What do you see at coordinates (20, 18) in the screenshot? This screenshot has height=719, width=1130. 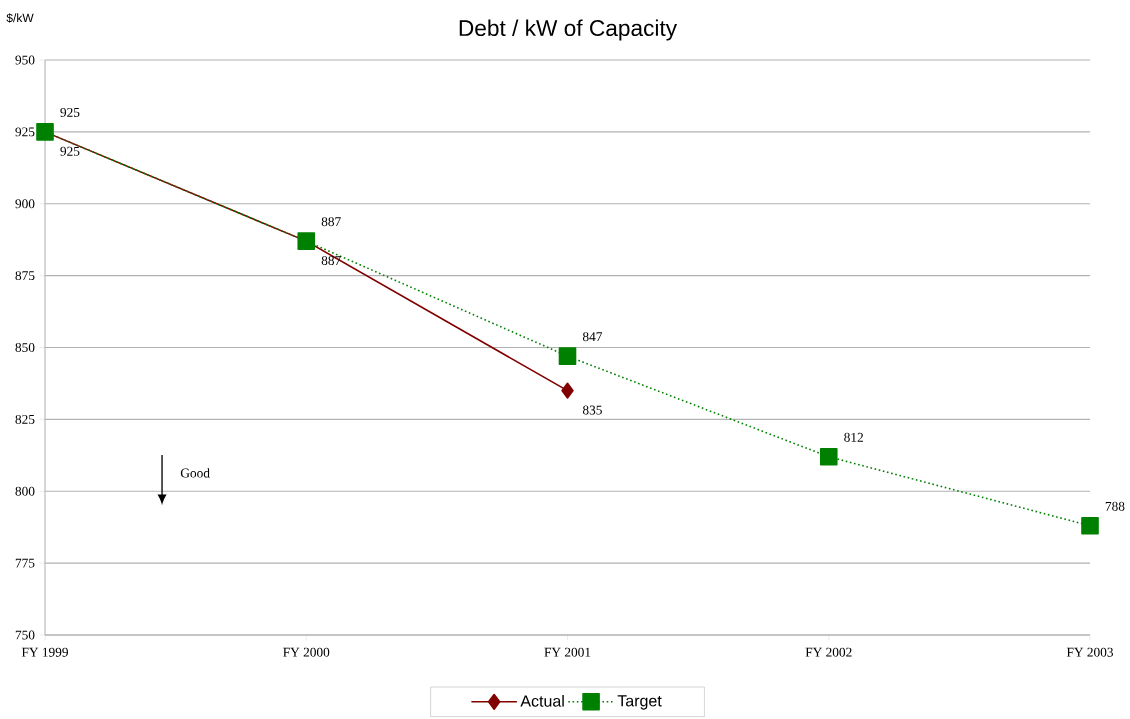 I see `y-axis-title: $/kW` at bounding box center [20, 18].